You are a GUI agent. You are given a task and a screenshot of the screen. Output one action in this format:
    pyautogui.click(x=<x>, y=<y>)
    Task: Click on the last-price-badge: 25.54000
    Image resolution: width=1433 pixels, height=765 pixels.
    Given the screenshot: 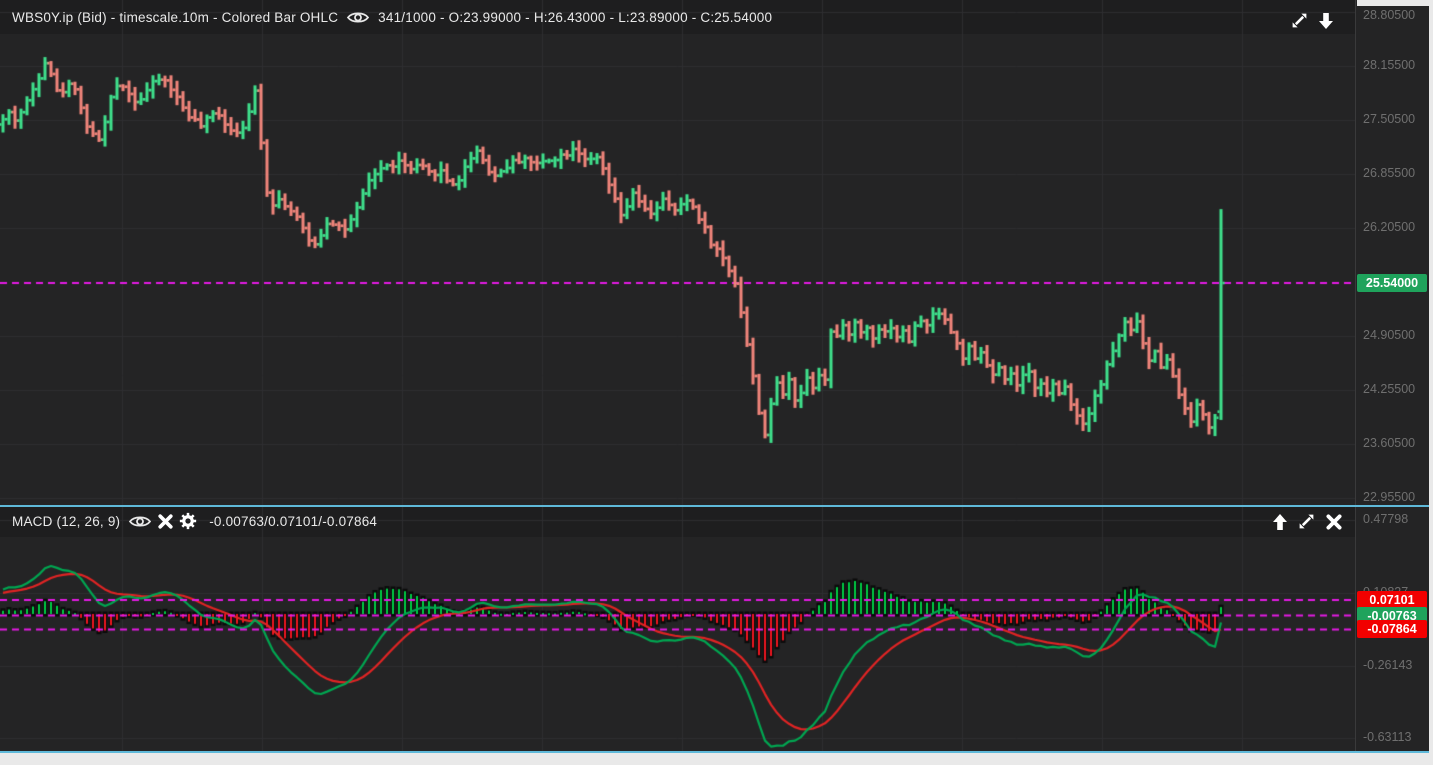 What is the action you would take?
    pyautogui.click(x=1392, y=283)
    